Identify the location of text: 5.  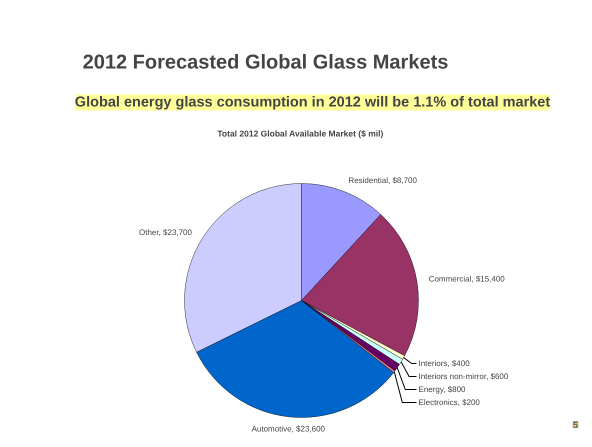
(575, 425).